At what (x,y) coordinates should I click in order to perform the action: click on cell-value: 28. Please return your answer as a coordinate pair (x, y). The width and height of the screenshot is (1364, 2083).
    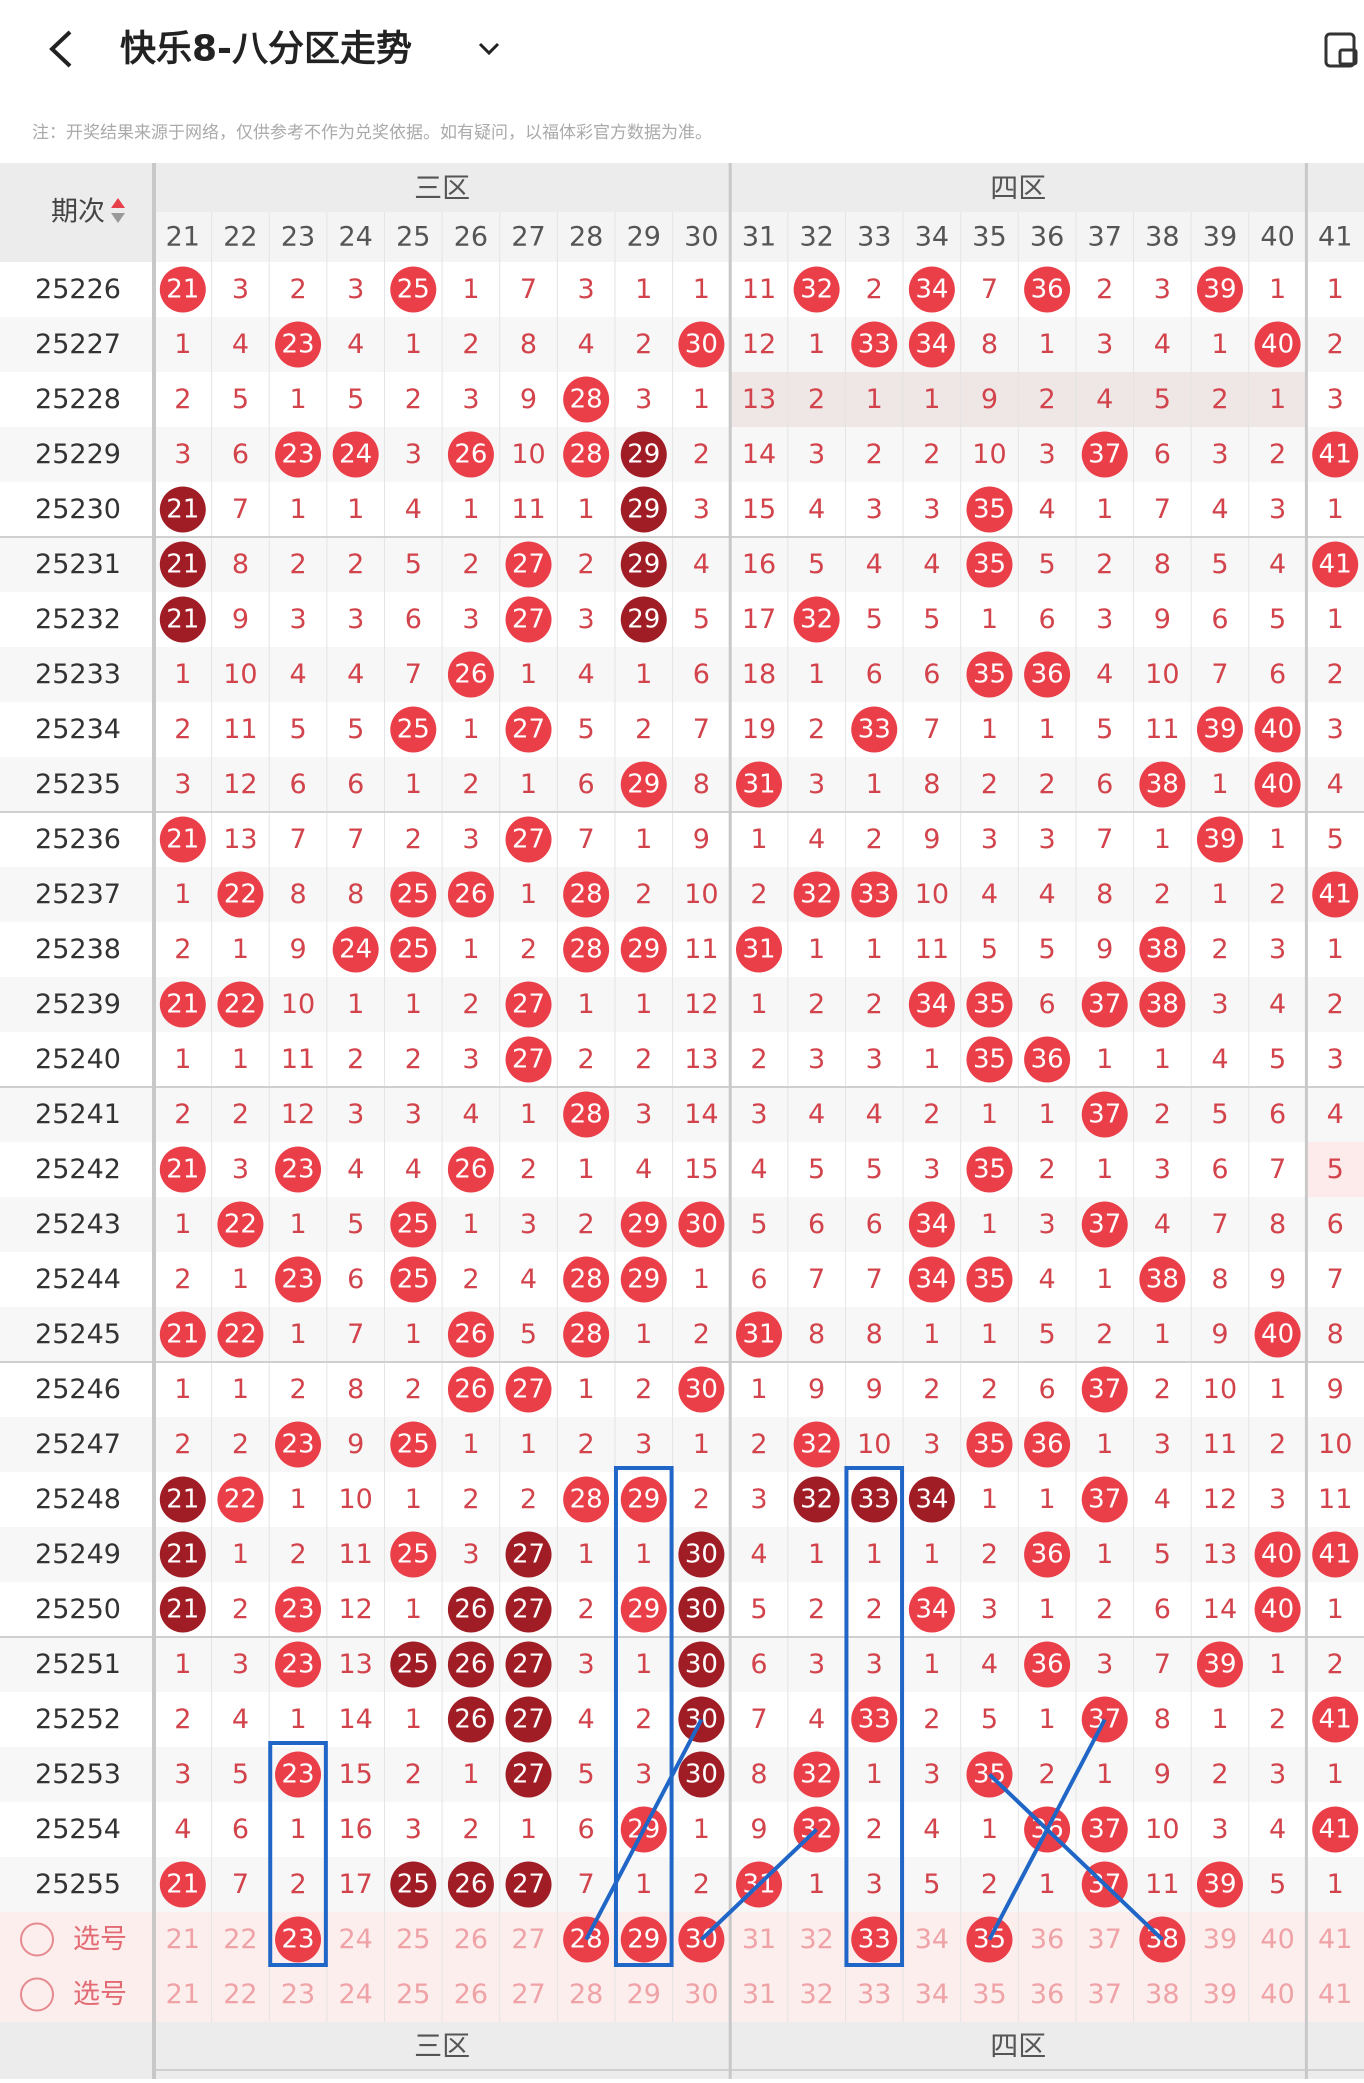
    Looking at the image, I should click on (586, 1335).